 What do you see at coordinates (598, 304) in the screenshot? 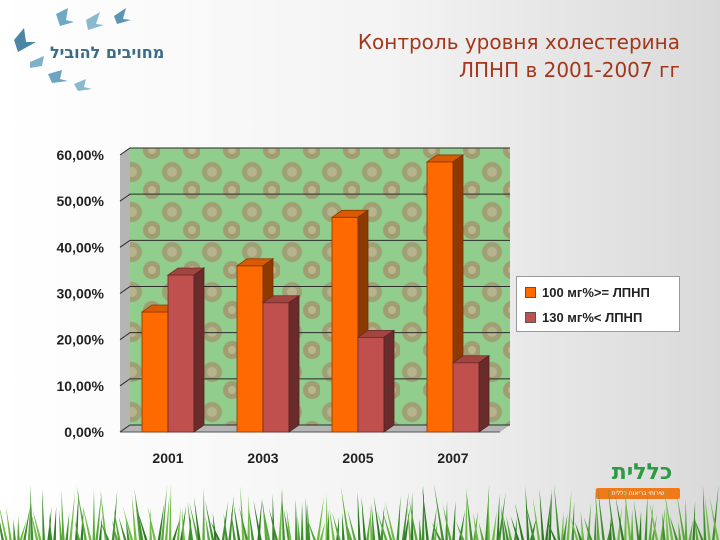
I see `chart-legend: 100 мг%>= ЛПНП 130 мг%< ЛПНП` at bounding box center [598, 304].